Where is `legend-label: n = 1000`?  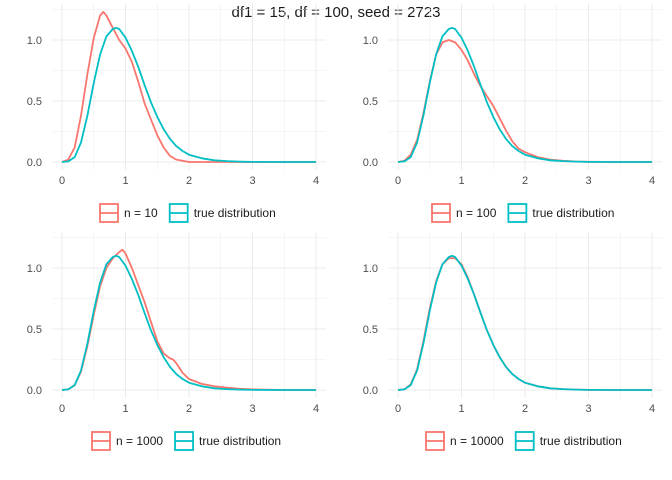 legend-label: n = 1000 is located at coordinates (139, 441).